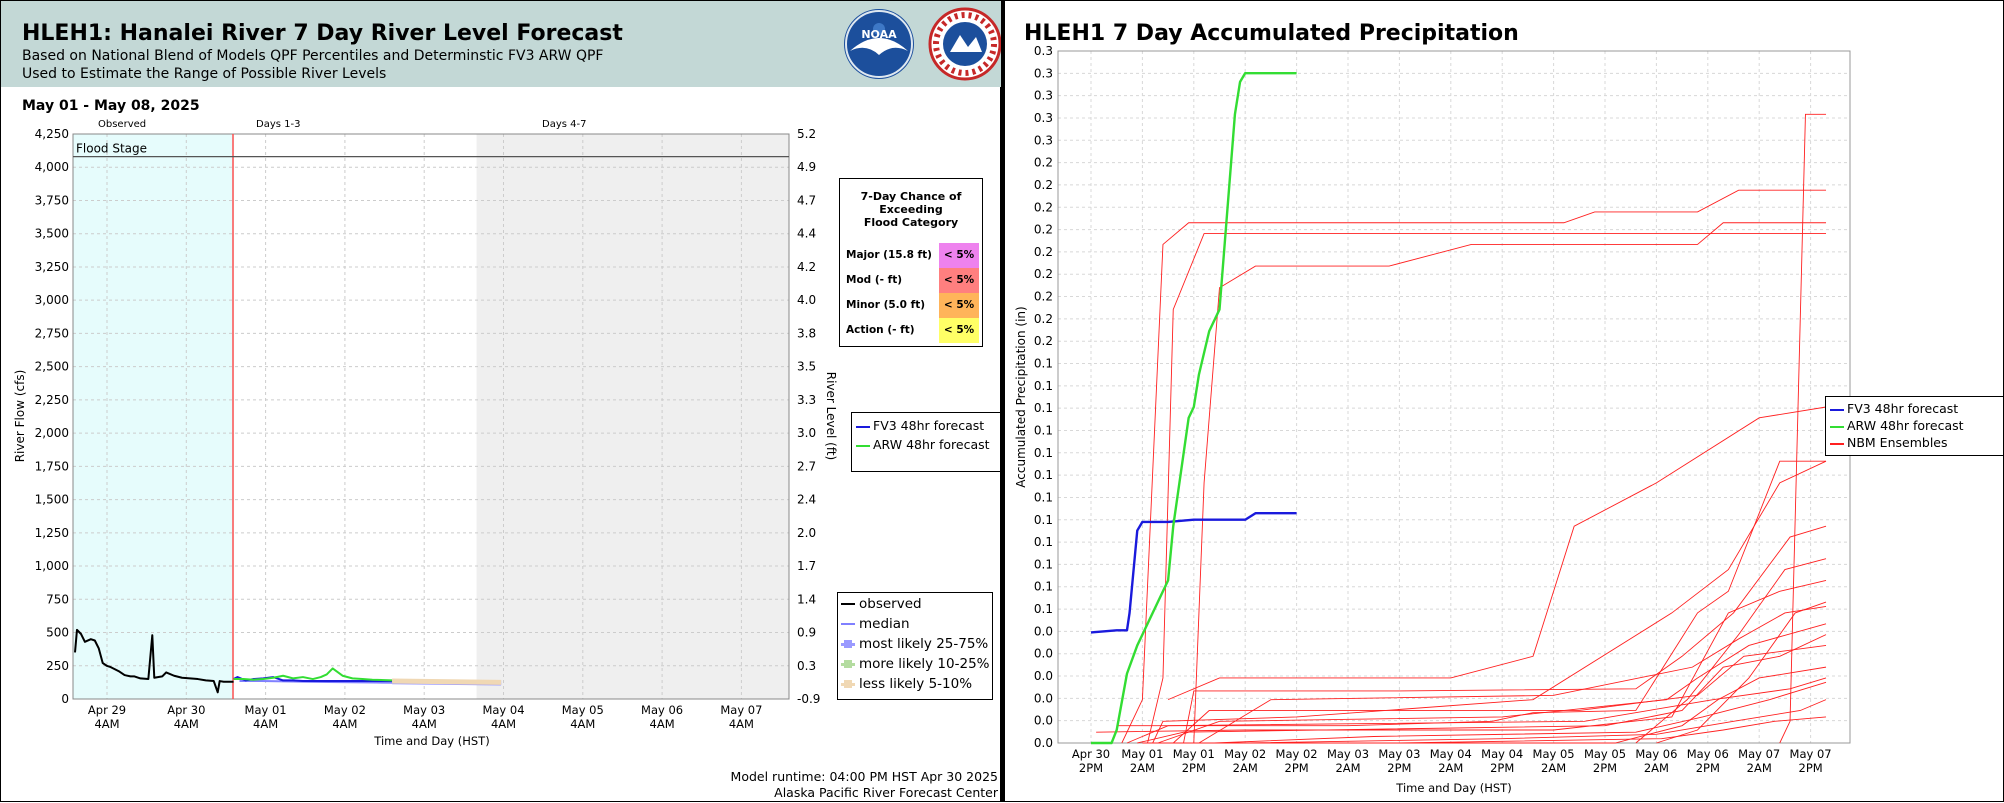  I want to click on legend-item: ARW 48hr forecast, so click(928, 446).